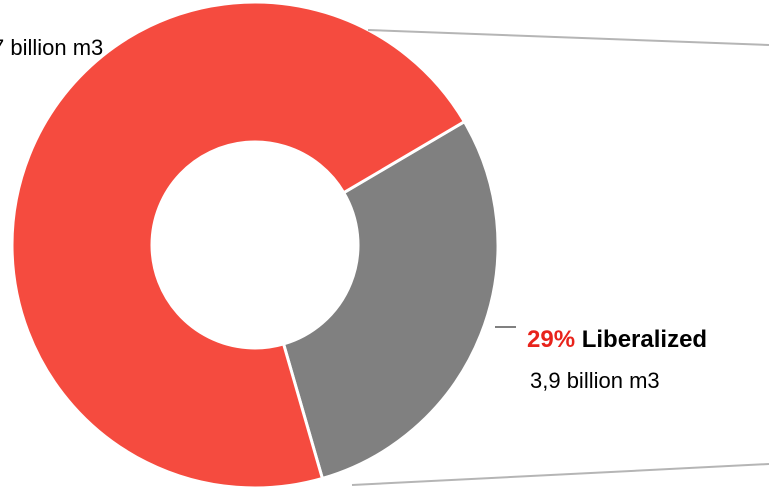  Describe the element at coordinates (568, 37) in the screenshot. I see `leader-line-top` at that location.